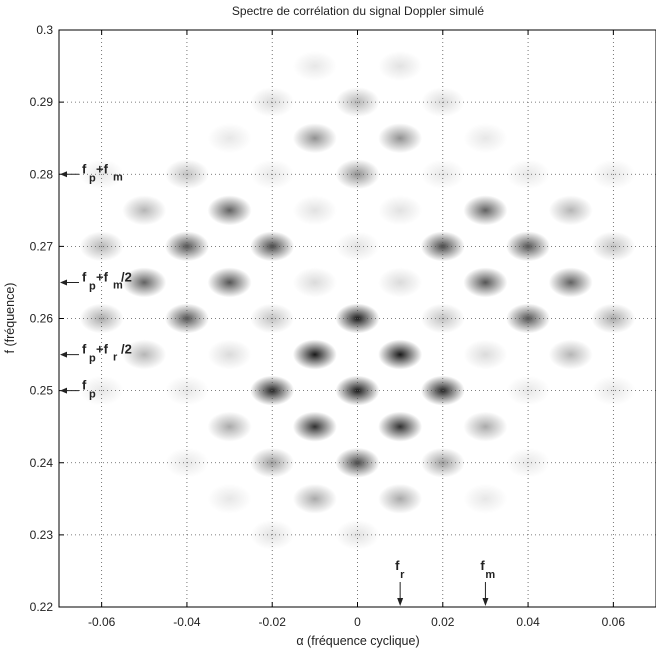  Describe the element at coordinates (357, 641) in the screenshot. I see `x-axis-label: α (fréquence cyclique)` at that location.